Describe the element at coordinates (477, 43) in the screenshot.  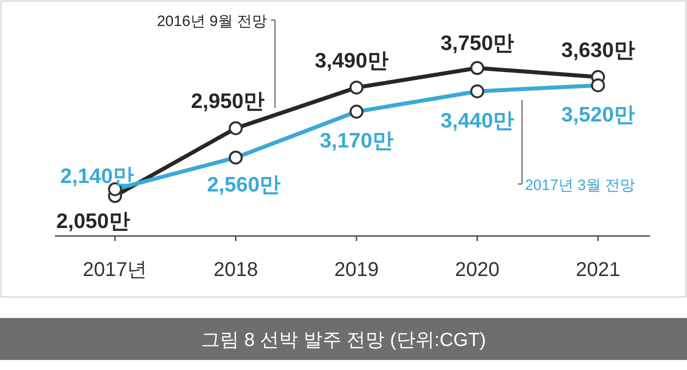
I see `data-label: 3,750만` at that location.